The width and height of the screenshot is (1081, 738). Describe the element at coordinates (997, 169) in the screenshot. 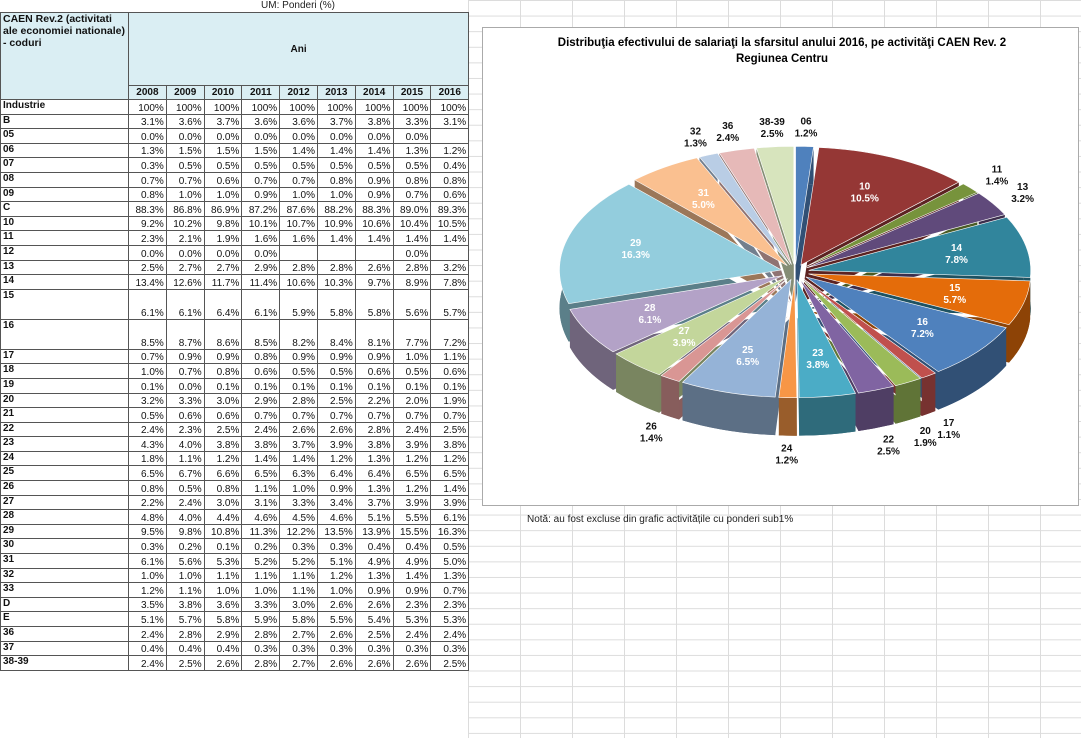

I see `slice-category: 11` at that location.